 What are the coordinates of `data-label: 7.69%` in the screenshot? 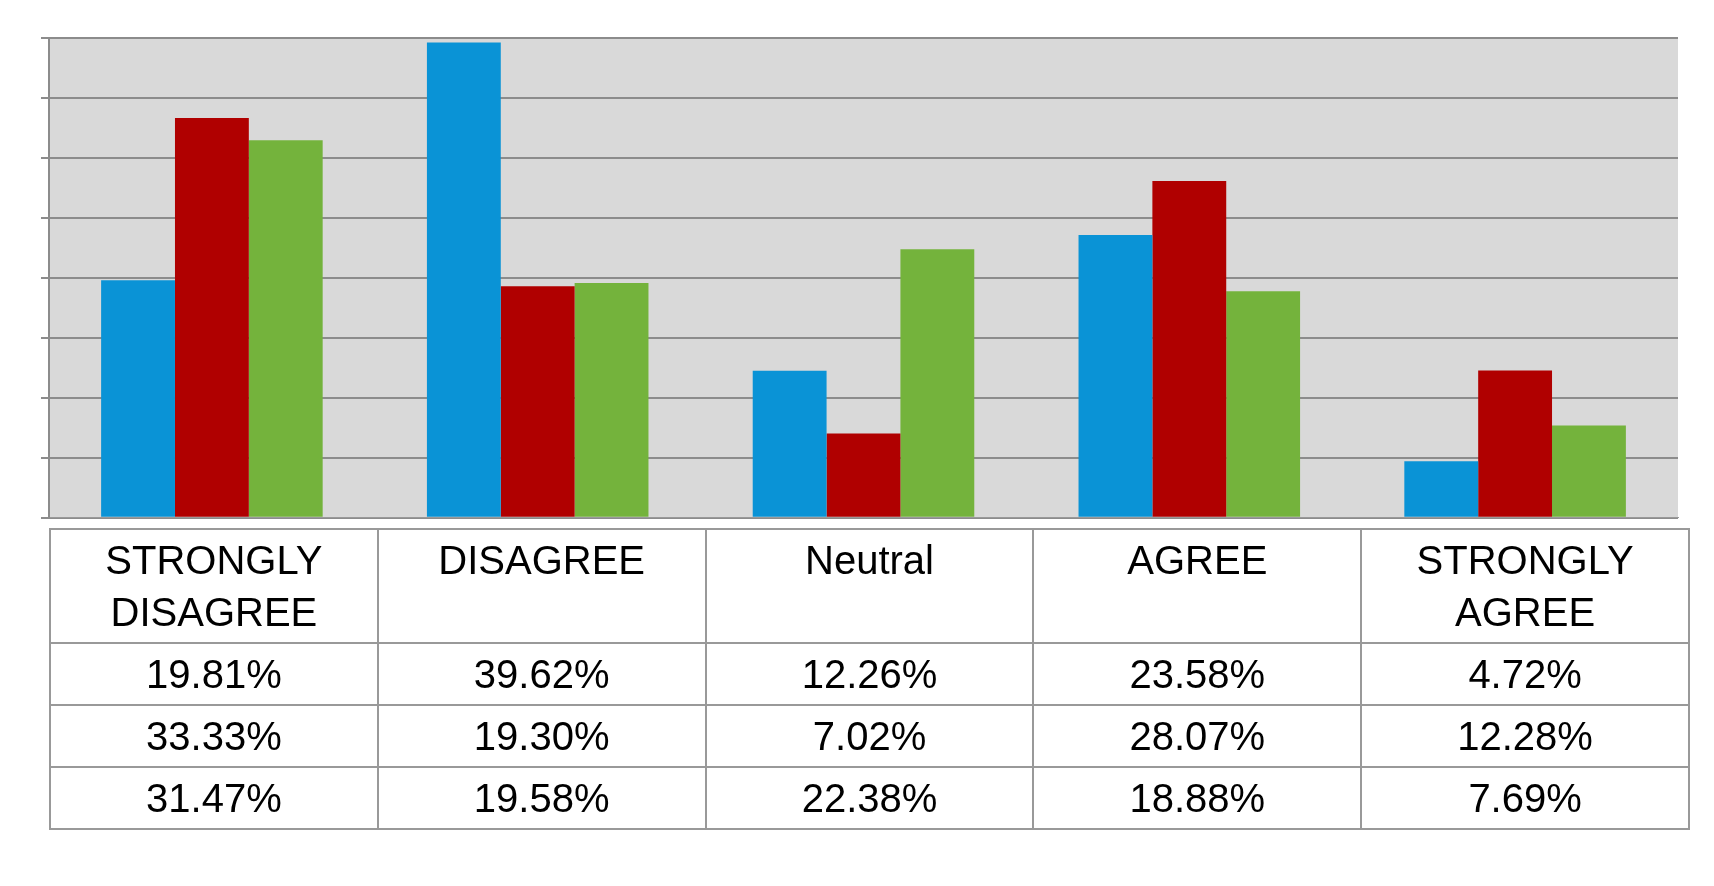 It's located at (1525, 798).